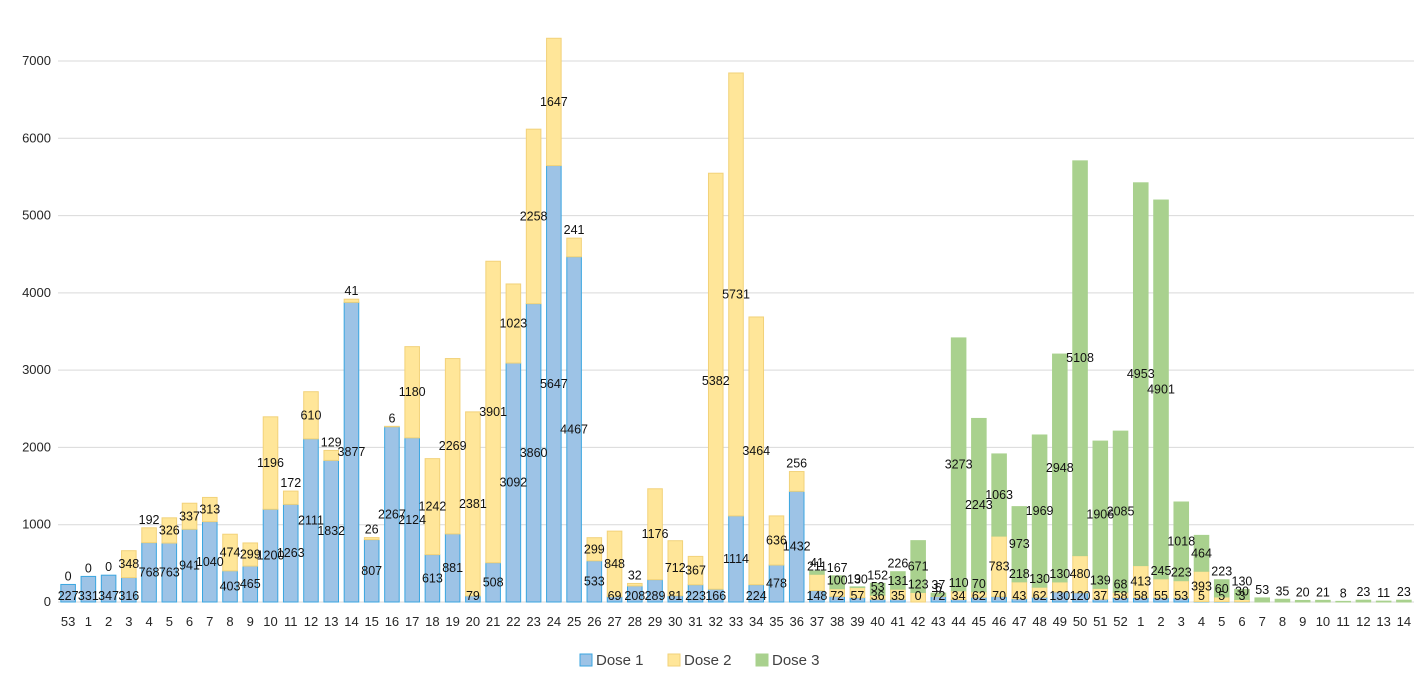 The width and height of the screenshot is (1423, 690). What do you see at coordinates (473, 621) in the screenshot?
I see `x-tick-label: 20` at bounding box center [473, 621].